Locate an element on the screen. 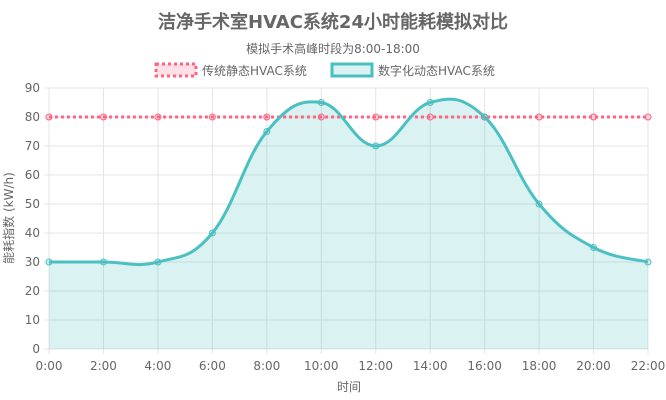  x-tick-label: 18:00 is located at coordinates (539, 366).